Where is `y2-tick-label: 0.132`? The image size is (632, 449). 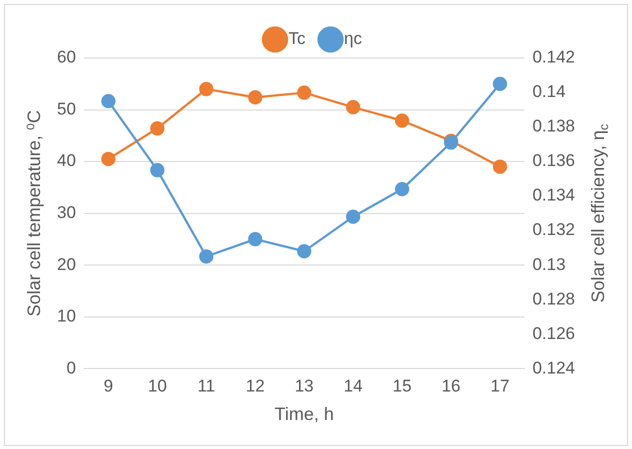
y2-tick-label: 0.132 is located at coordinates (554, 230).